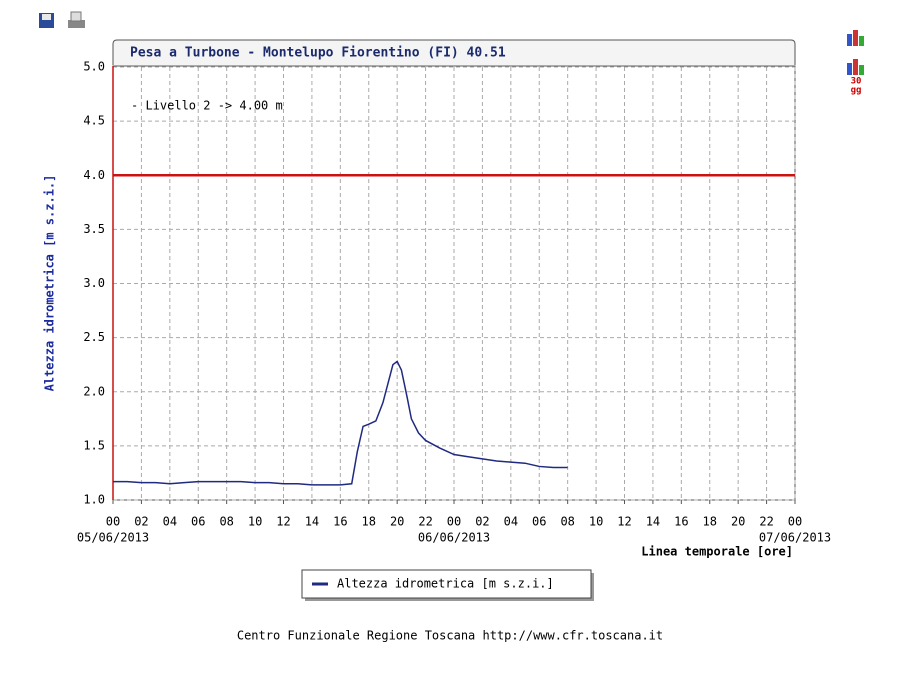 The height and width of the screenshot is (682, 900). I want to click on y-tick-label: 2.5, so click(94, 337).